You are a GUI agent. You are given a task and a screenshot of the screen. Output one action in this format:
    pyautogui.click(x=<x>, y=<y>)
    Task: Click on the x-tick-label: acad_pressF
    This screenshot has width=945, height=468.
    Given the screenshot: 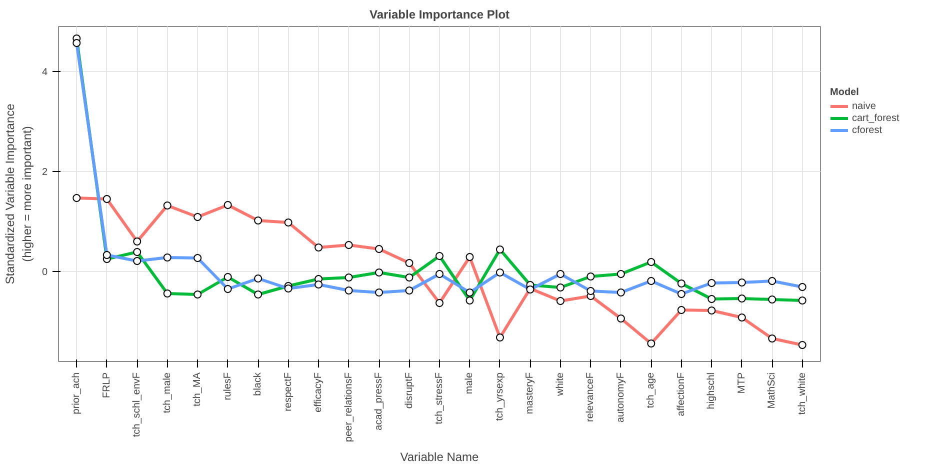 What is the action you would take?
    pyautogui.click(x=379, y=401)
    